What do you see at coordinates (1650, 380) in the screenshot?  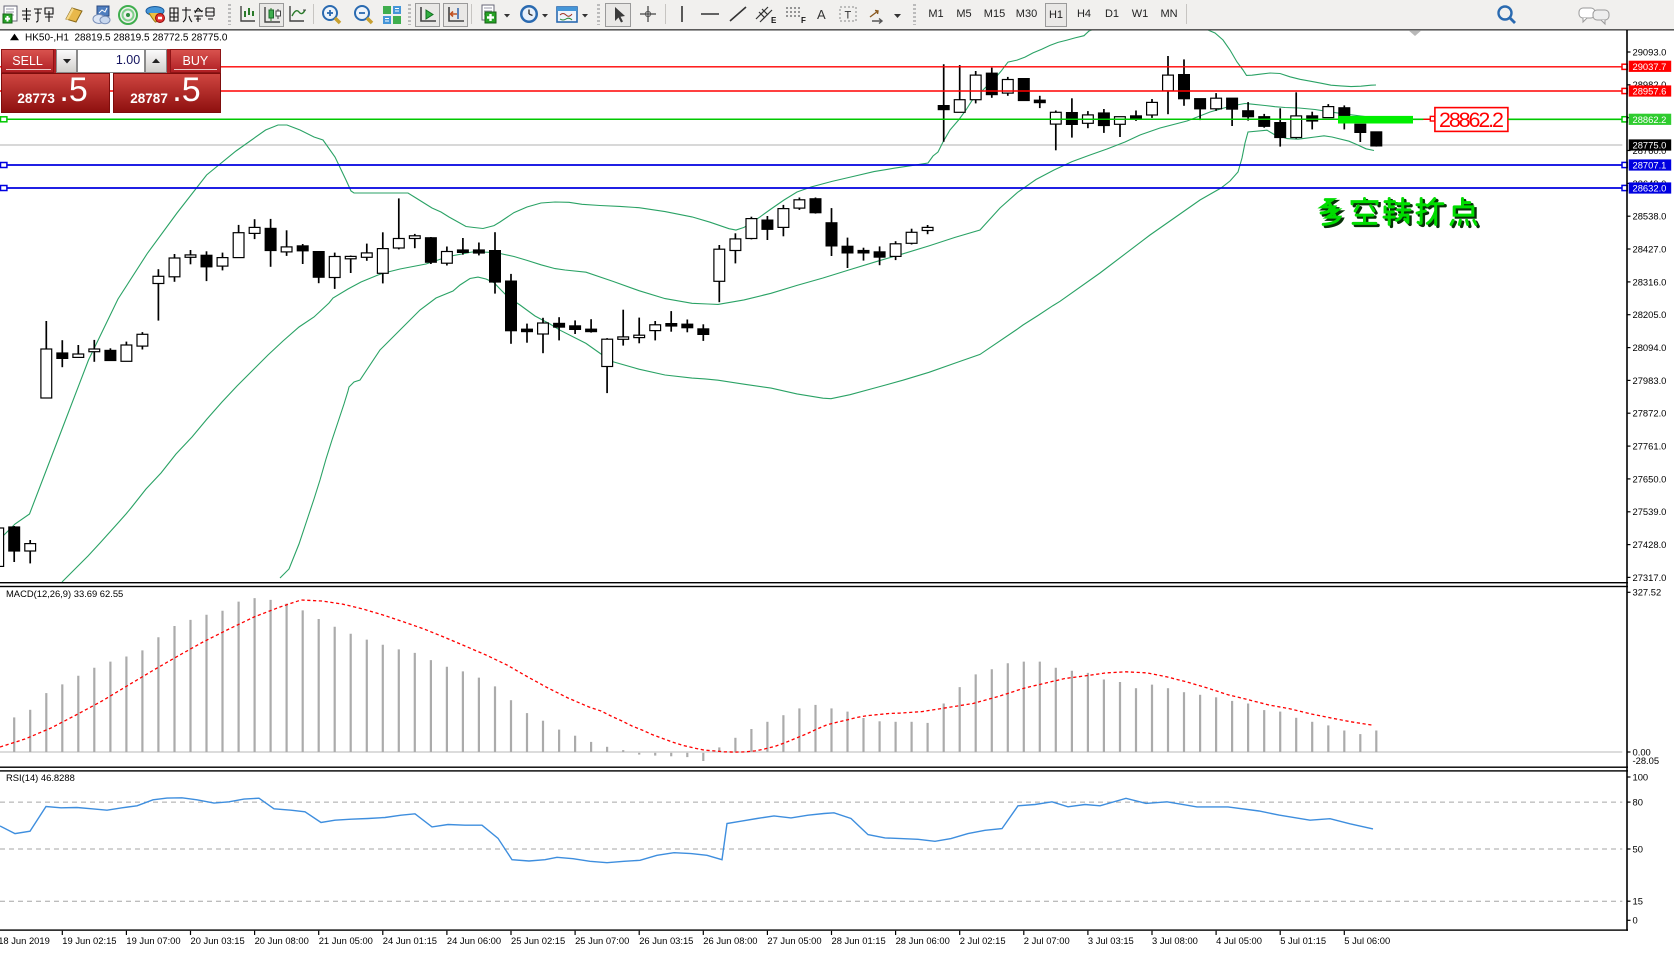 I see `svg-text: 27983.0` at bounding box center [1650, 380].